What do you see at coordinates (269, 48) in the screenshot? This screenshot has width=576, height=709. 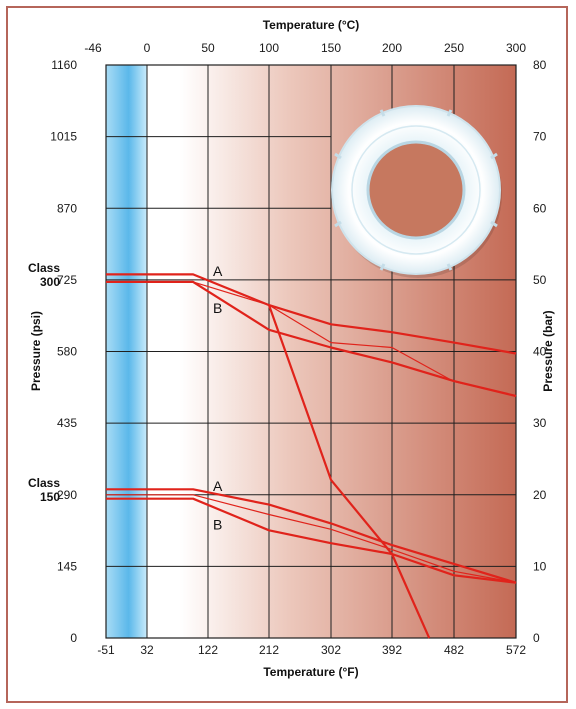 I see `x-top-tick-label: 100` at bounding box center [269, 48].